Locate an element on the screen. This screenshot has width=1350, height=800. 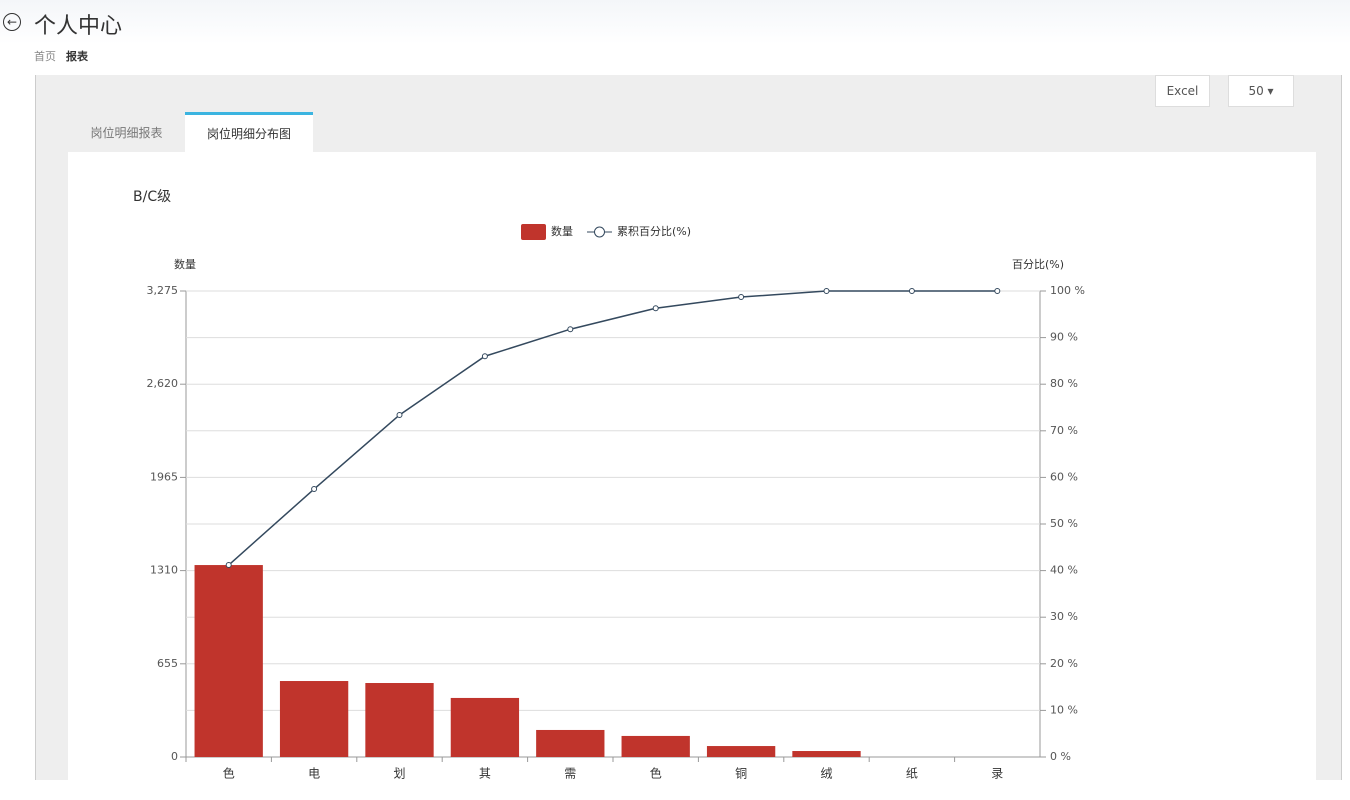
x-tick-label: 划 is located at coordinates (399, 774).